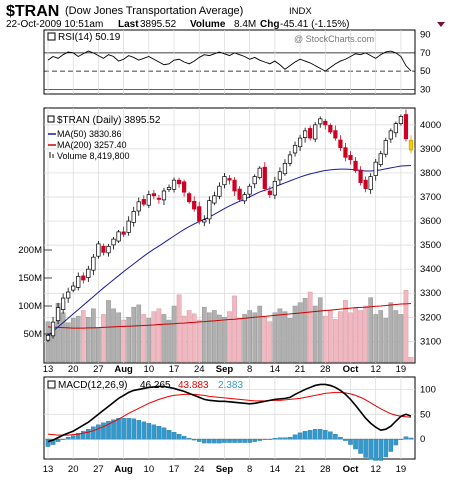 The height and width of the screenshot is (482, 460). What do you see at coordinates (425, 414) in the screenshot?
I see `macd-tick-label: 50` at bounding box center [425, 414].